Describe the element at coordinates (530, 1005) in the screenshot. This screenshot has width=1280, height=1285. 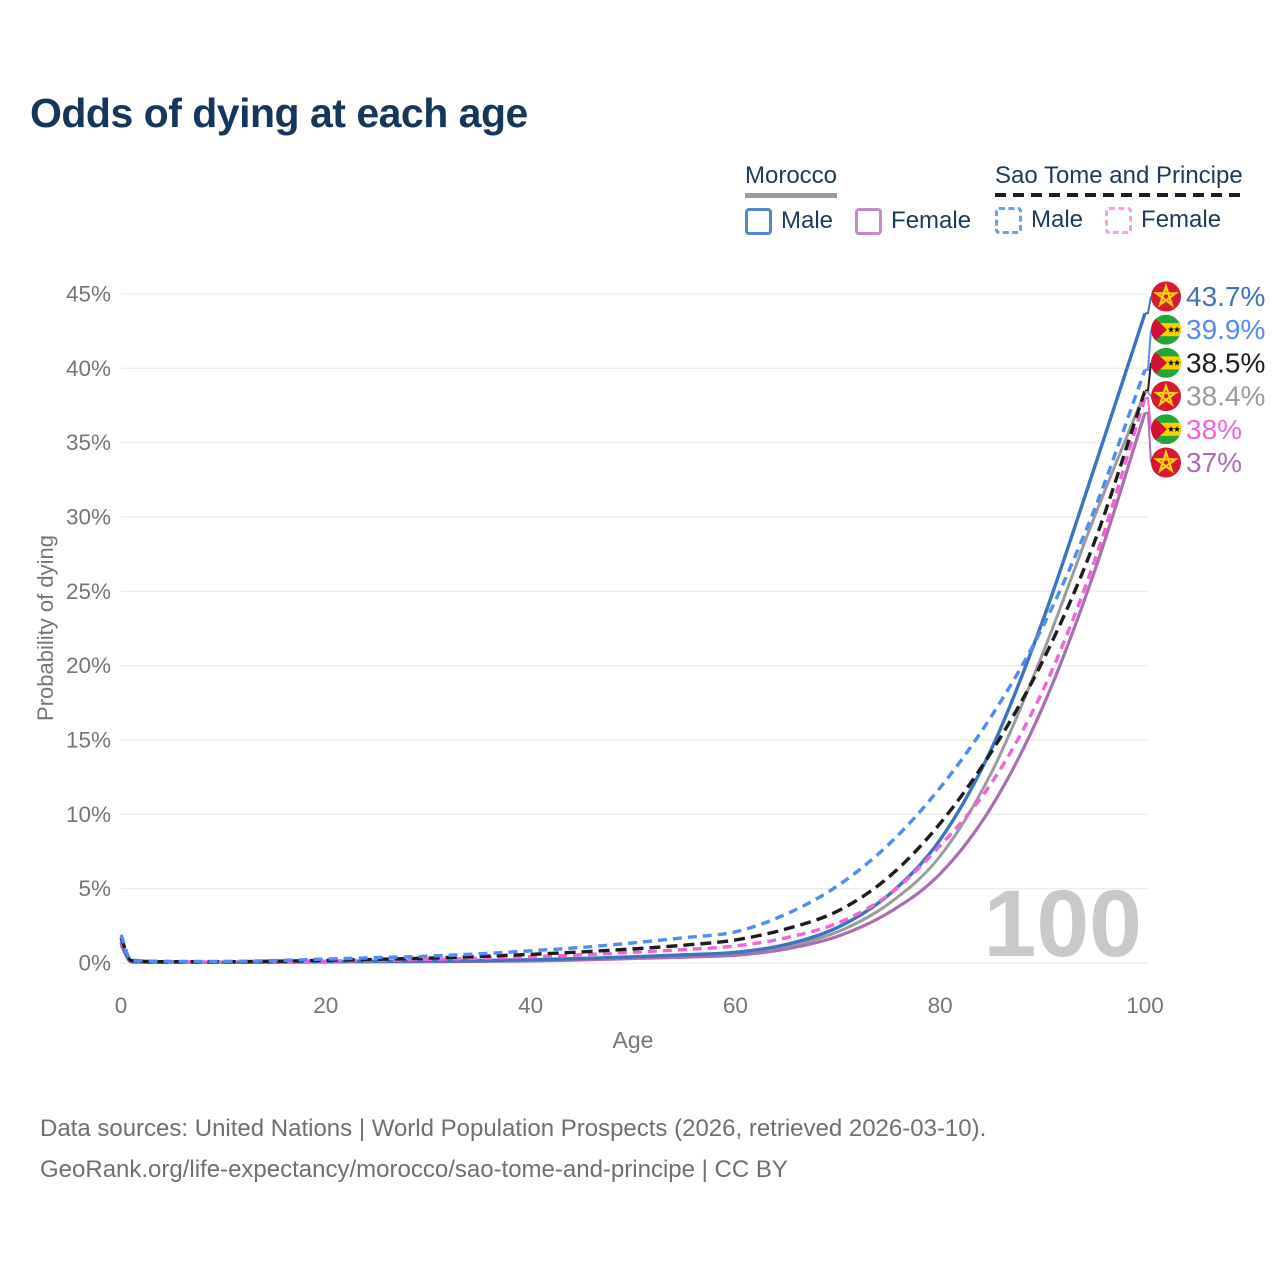
I see `x-tick-label: 40` at that location.